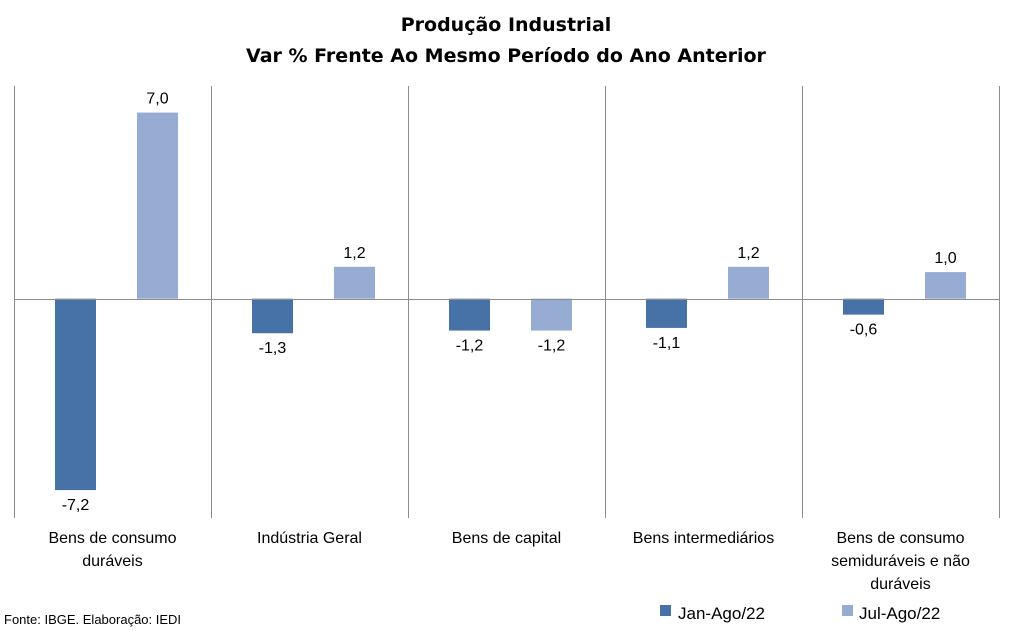 This screenshot has height=631, width=1013. What do you see at coordinates (703, 538) in the screenshot?
I see `category-label: Bens intermediários` at bounding box center [703, 538].